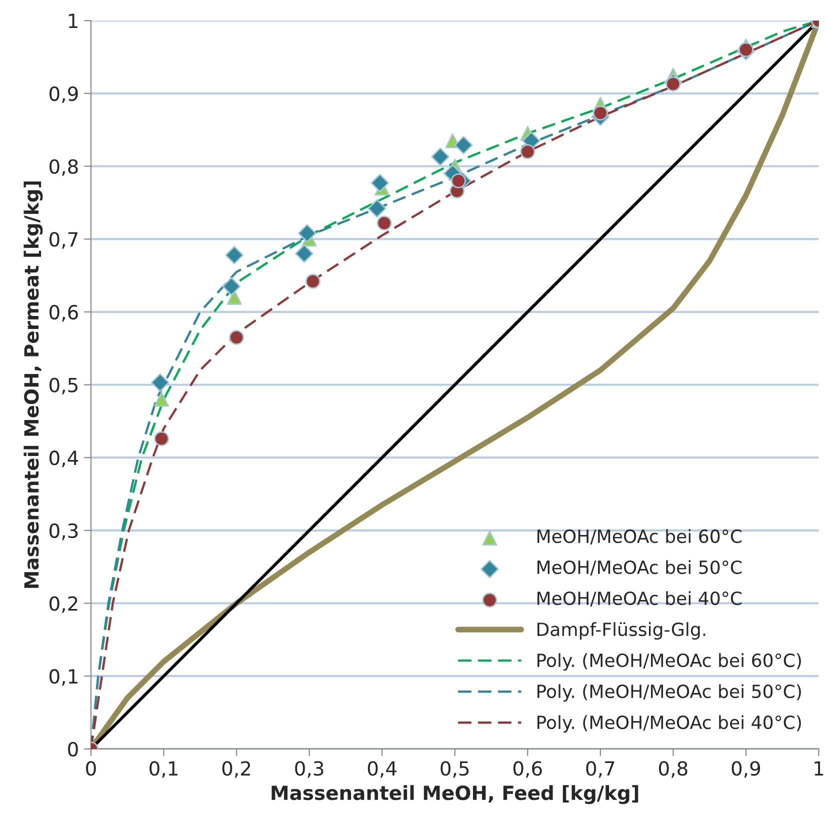 This screenshot has width=827, height=823. I want to click on legend-label: MeOH/MeOAc bei 50°C, so click(639, 568).